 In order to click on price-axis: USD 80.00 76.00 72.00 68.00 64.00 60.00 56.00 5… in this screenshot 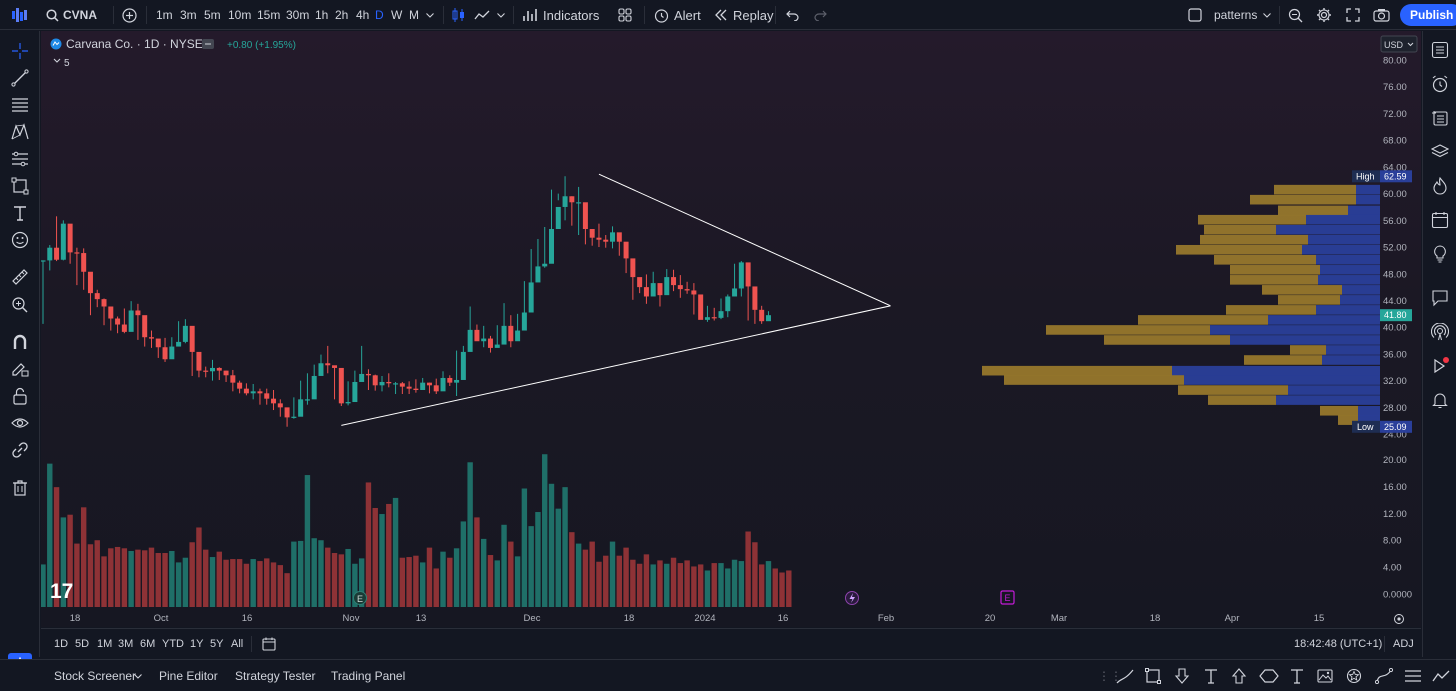, I will do `click(1400, 329)`.